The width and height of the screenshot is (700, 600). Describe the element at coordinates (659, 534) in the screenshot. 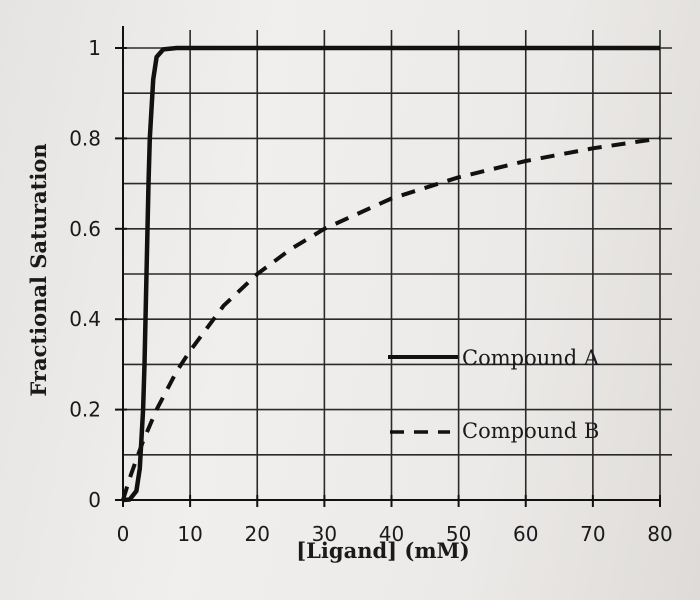

I see `x-tick-label: 80` at that location.